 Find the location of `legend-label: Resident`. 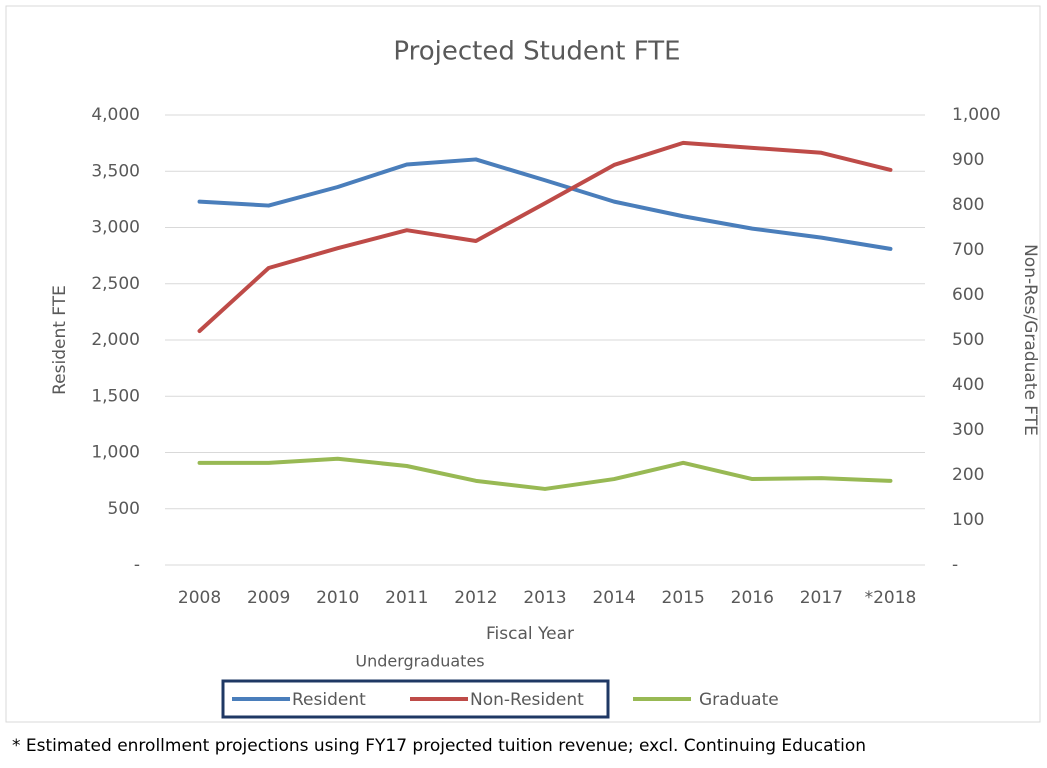

legend-label: Resident is located at coordinates (329, 700).